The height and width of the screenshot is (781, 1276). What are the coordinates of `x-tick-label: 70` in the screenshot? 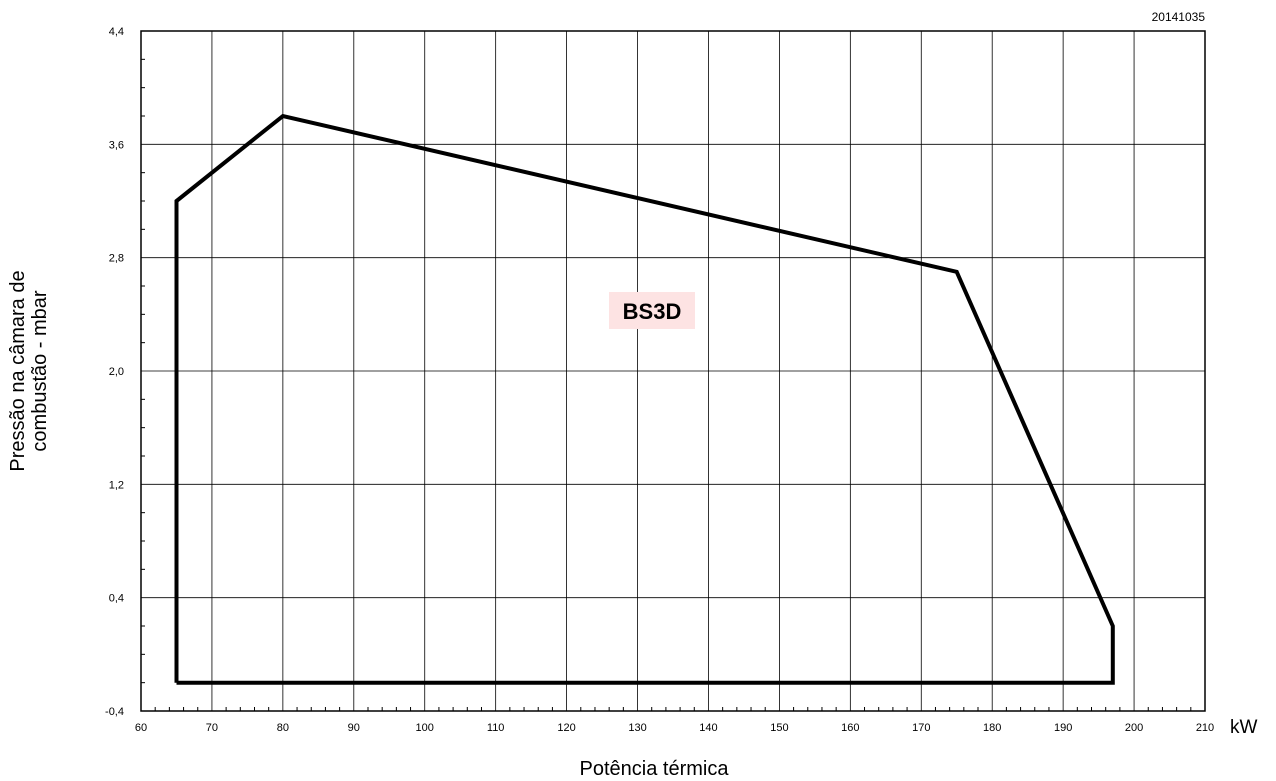 It's located at (212, 728).